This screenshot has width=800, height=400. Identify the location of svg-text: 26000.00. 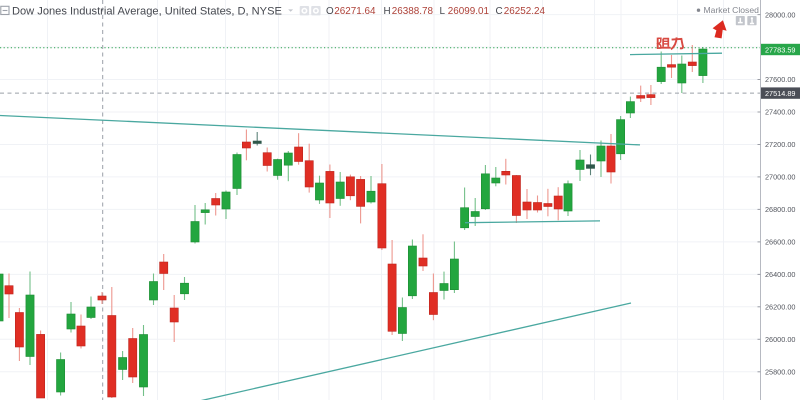
(780, 339).